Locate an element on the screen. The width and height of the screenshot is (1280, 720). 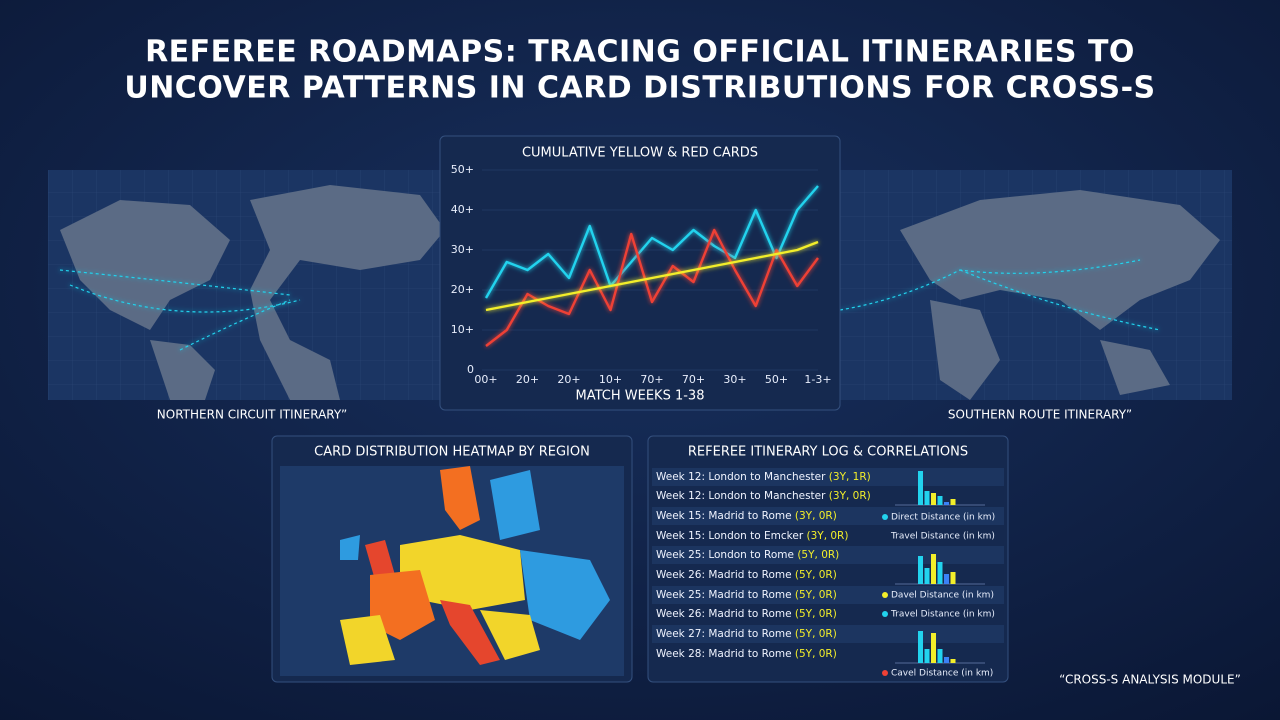
route: Week 15: Madrid to Rome is located at coordinates (725, 516).